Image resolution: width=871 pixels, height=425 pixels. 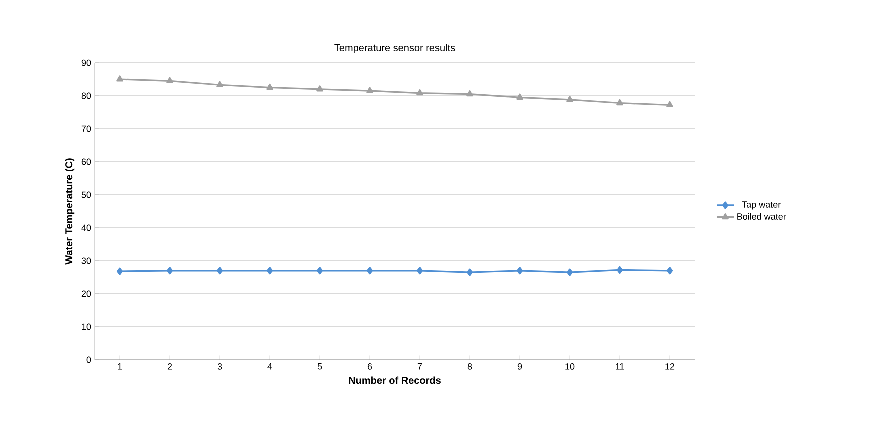 I want to click on x-tick-label: 5, so click(x=320, y=367).